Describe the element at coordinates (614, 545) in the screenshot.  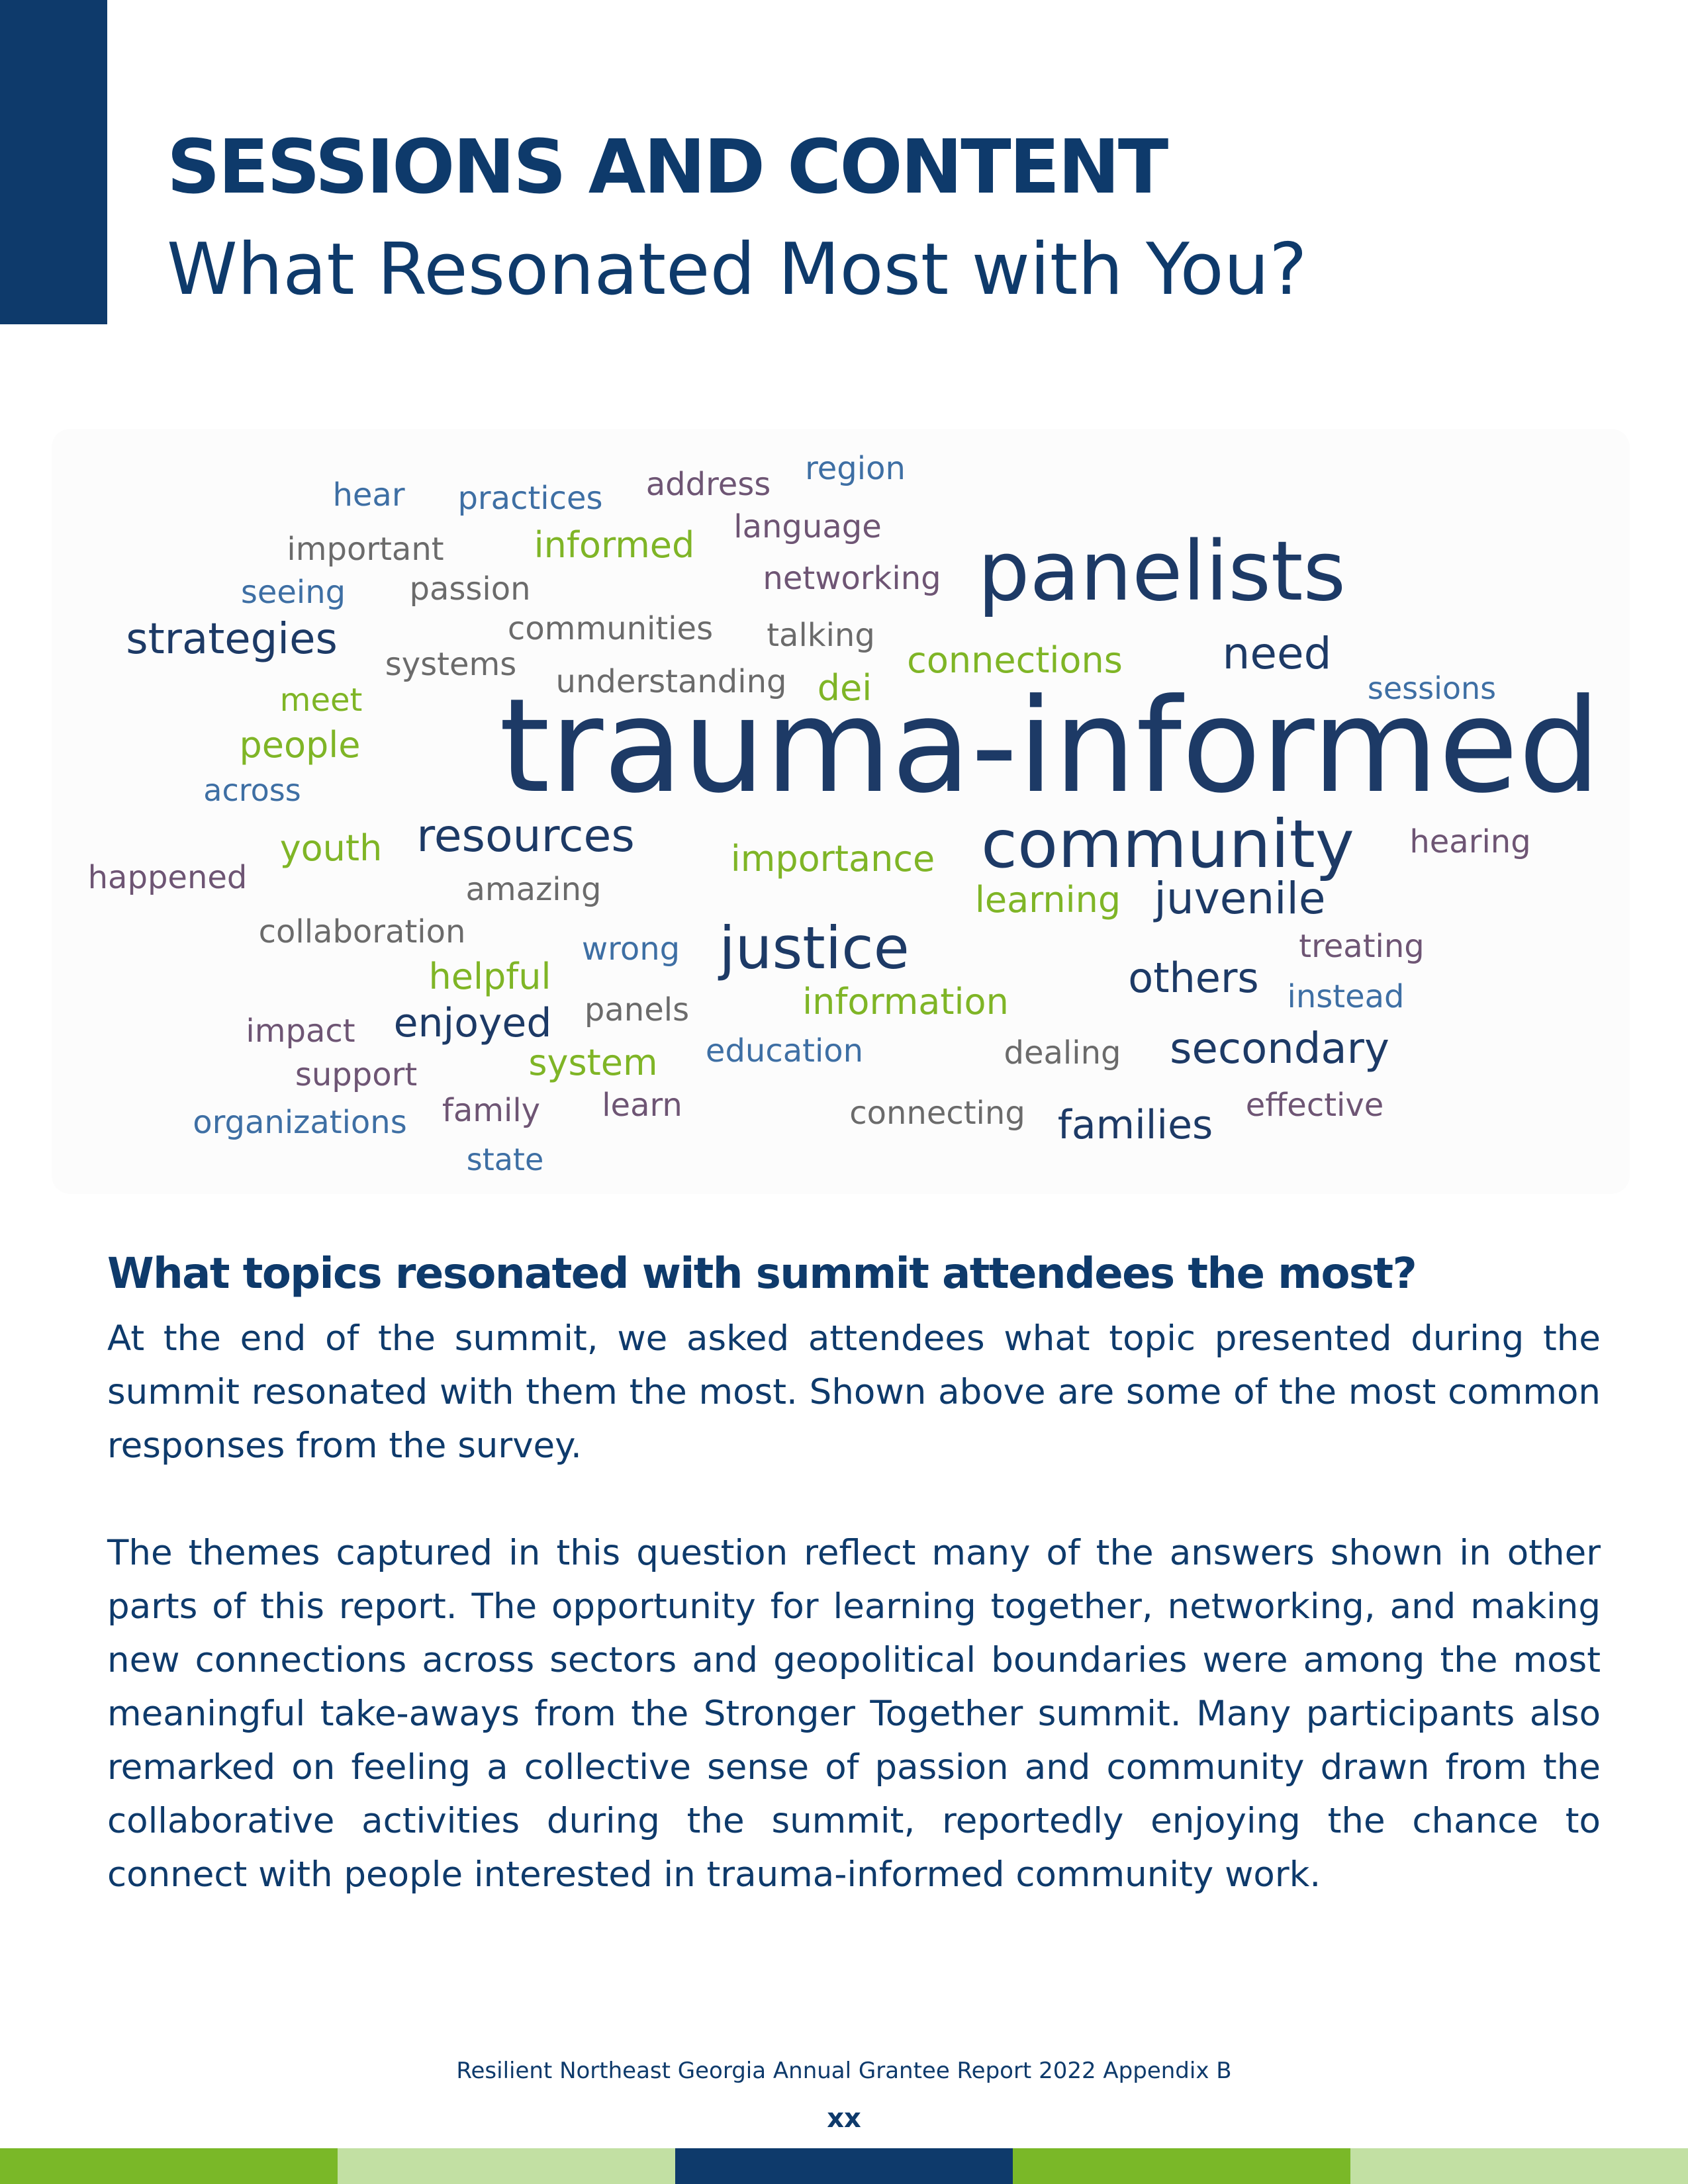
I see `word-cloud-word: informed` at that location.